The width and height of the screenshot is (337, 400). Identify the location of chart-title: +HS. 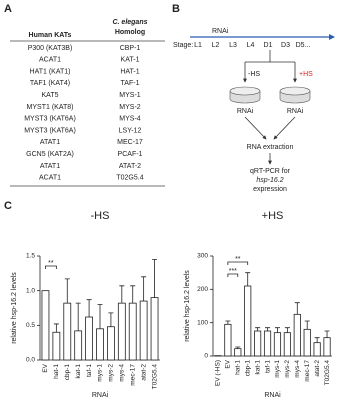
(273, 216).